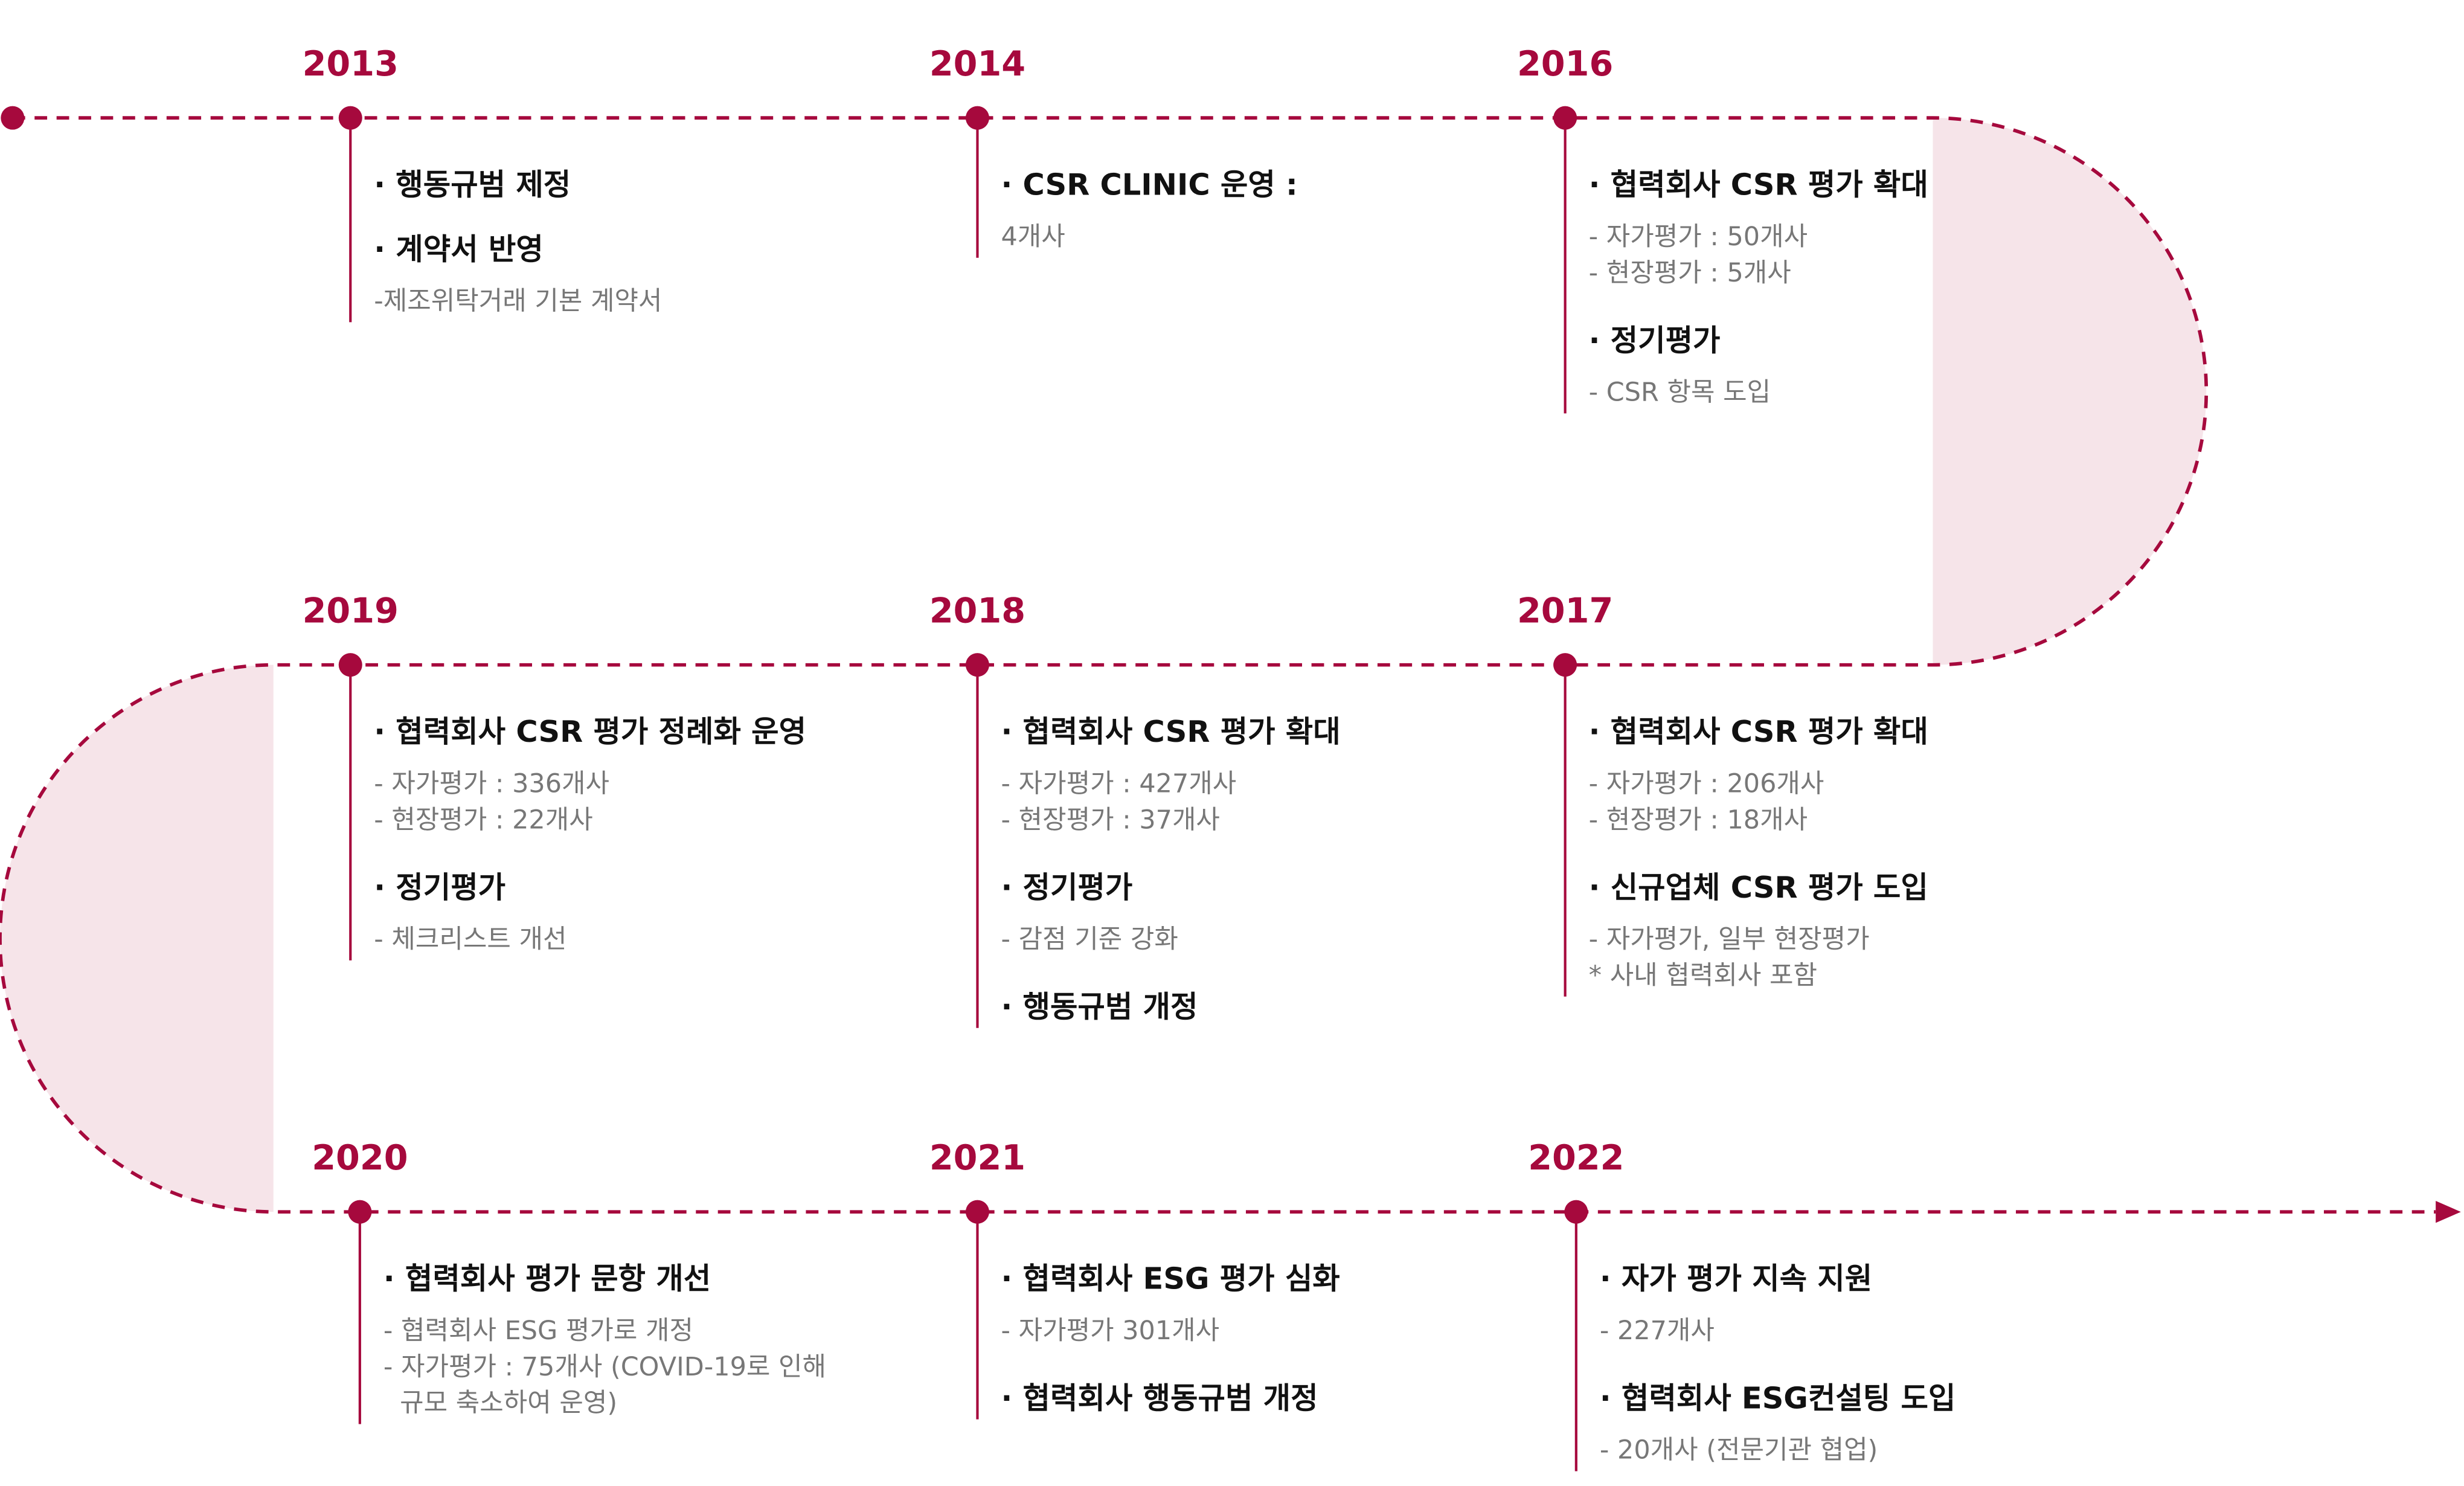 The image size is (2464, 1486). Describe the element at coordinates (1159, 1398) in the screenshot. I see `item-heading: · 협력회사 행동규범 개정` at that location.